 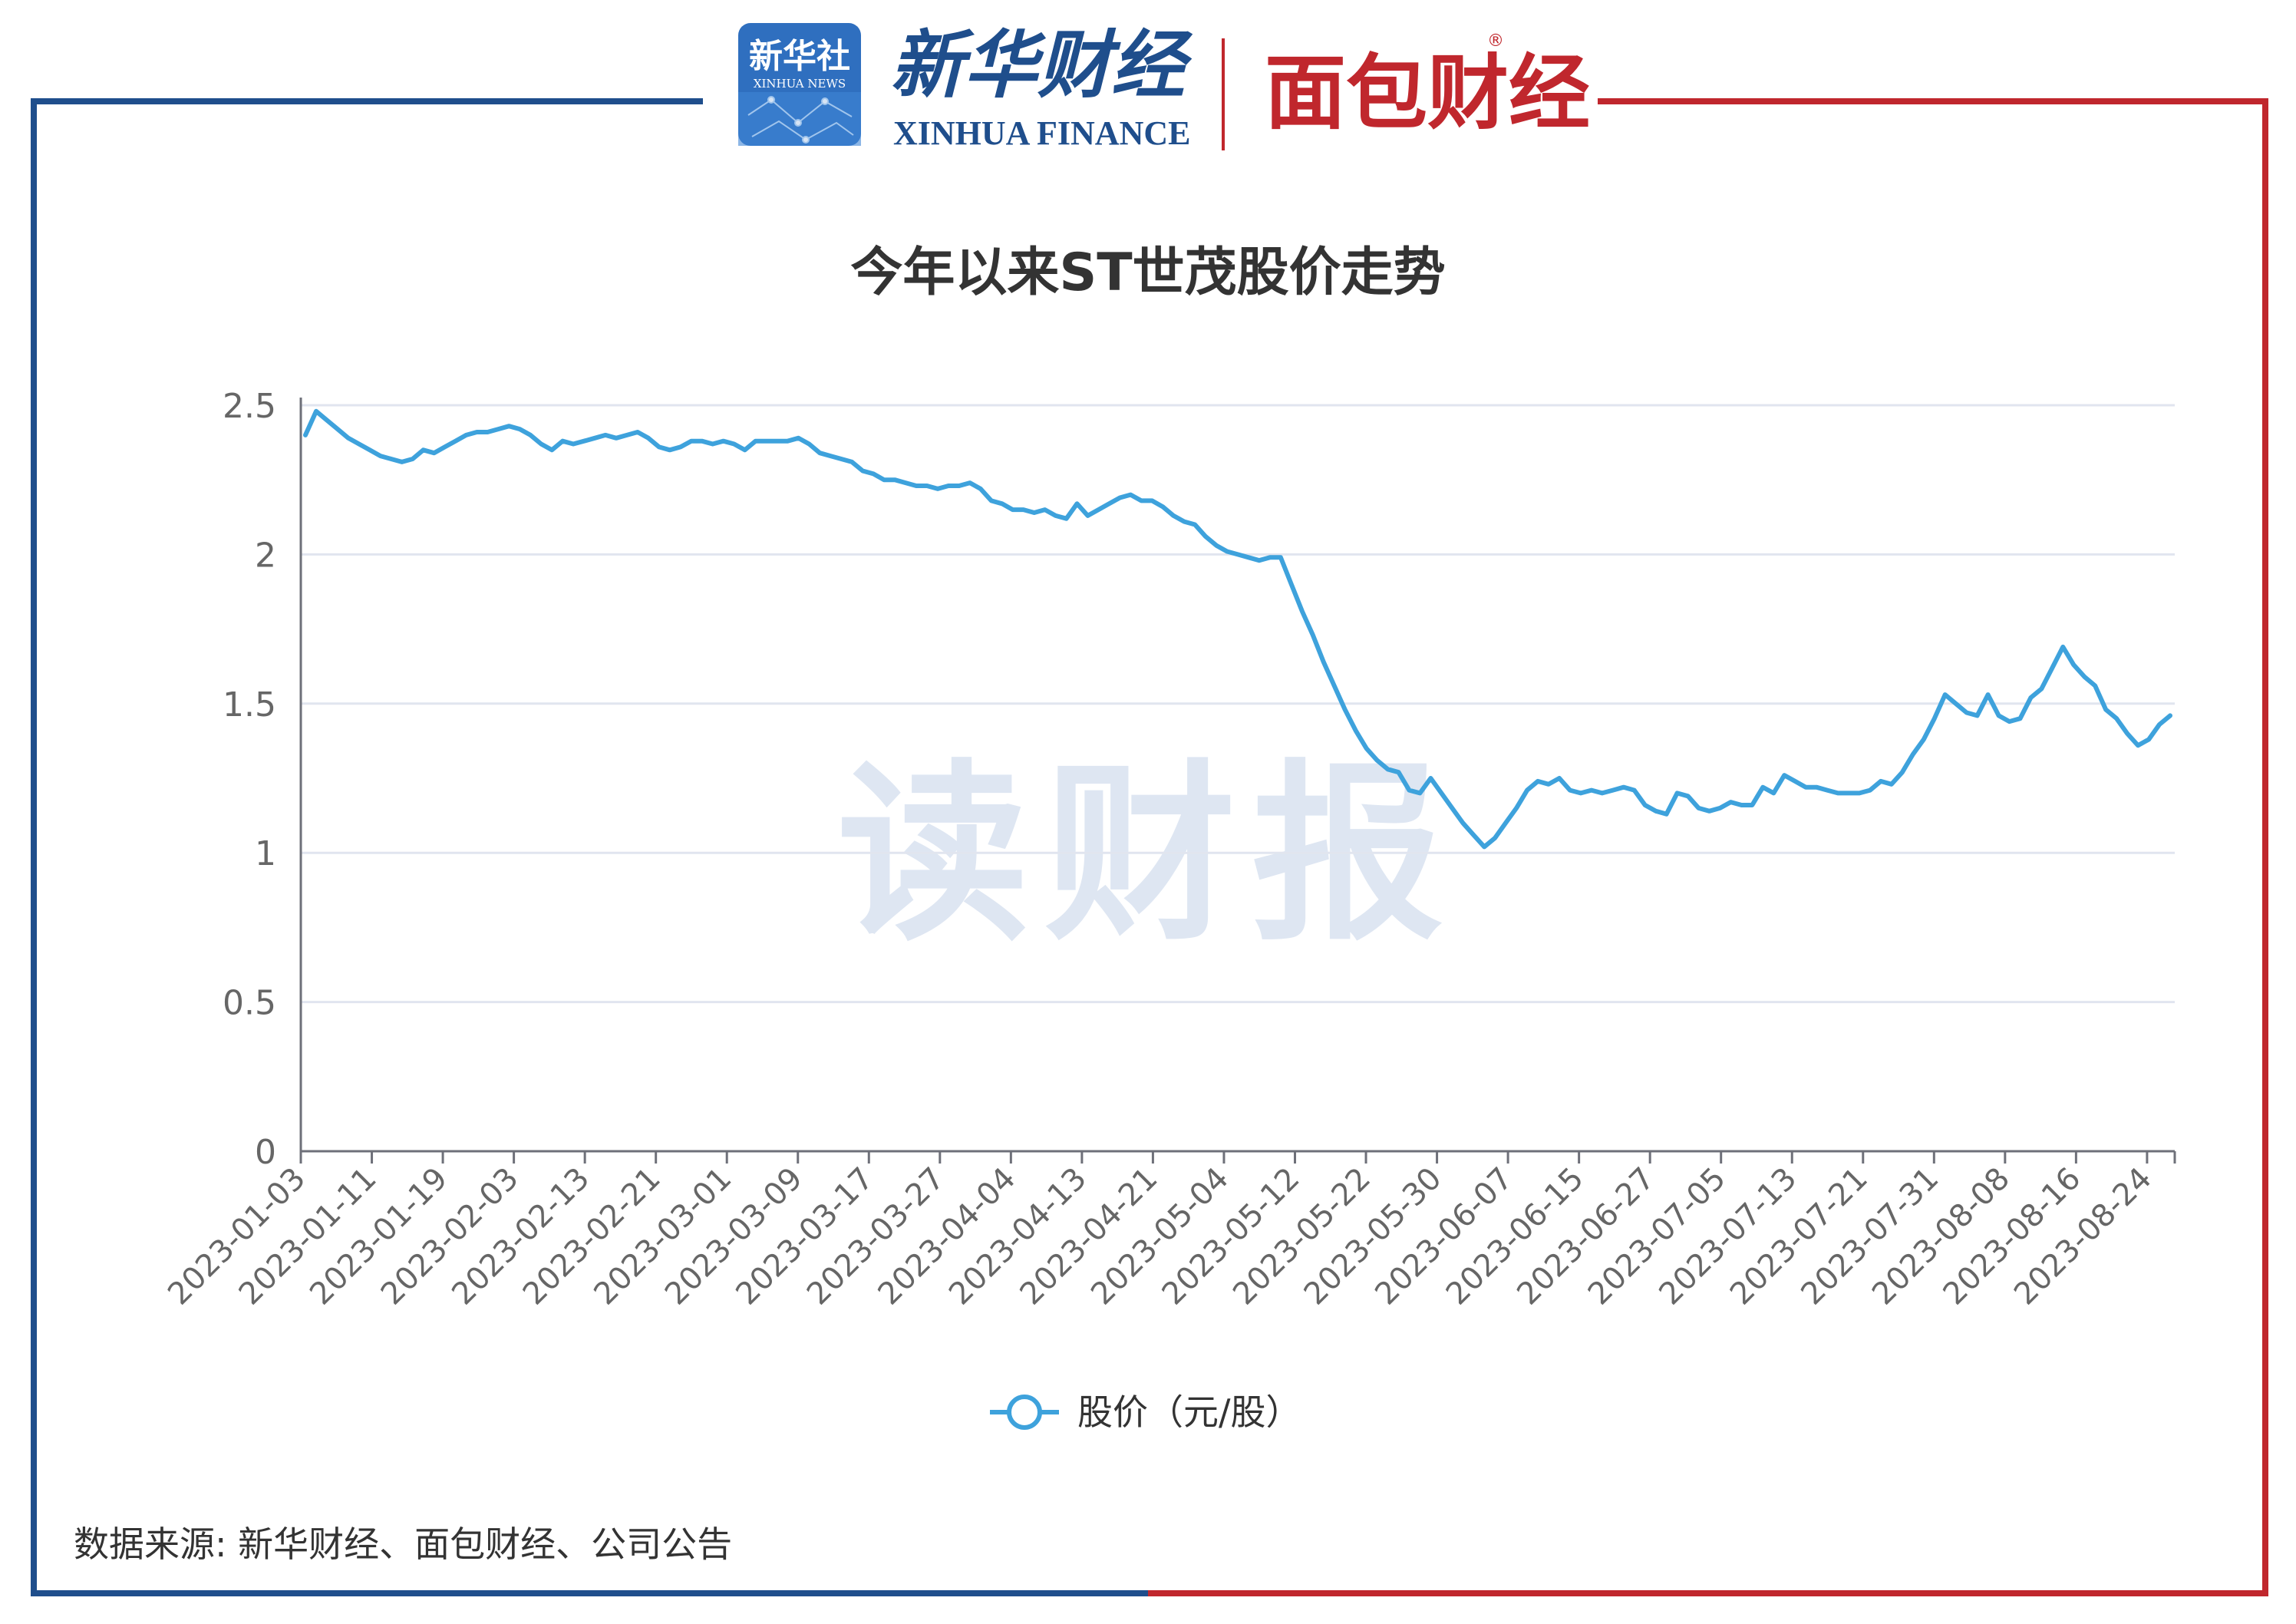 I want to click on legend: 股价（元/股）, so click(x=1145, y=1412).